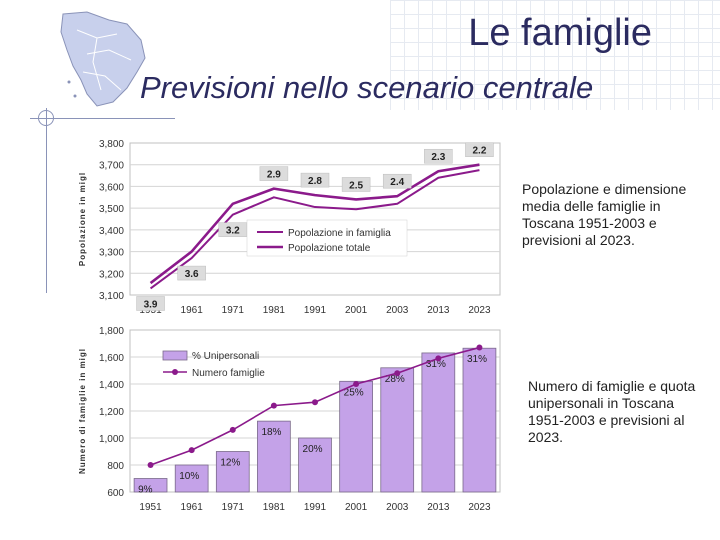 Image resolution: width=720 pixels, height=540 pixels. What do you see at coordinates (175, 372) in the screenshot?
I see `legend-marker` at bounding box center [175, 372].